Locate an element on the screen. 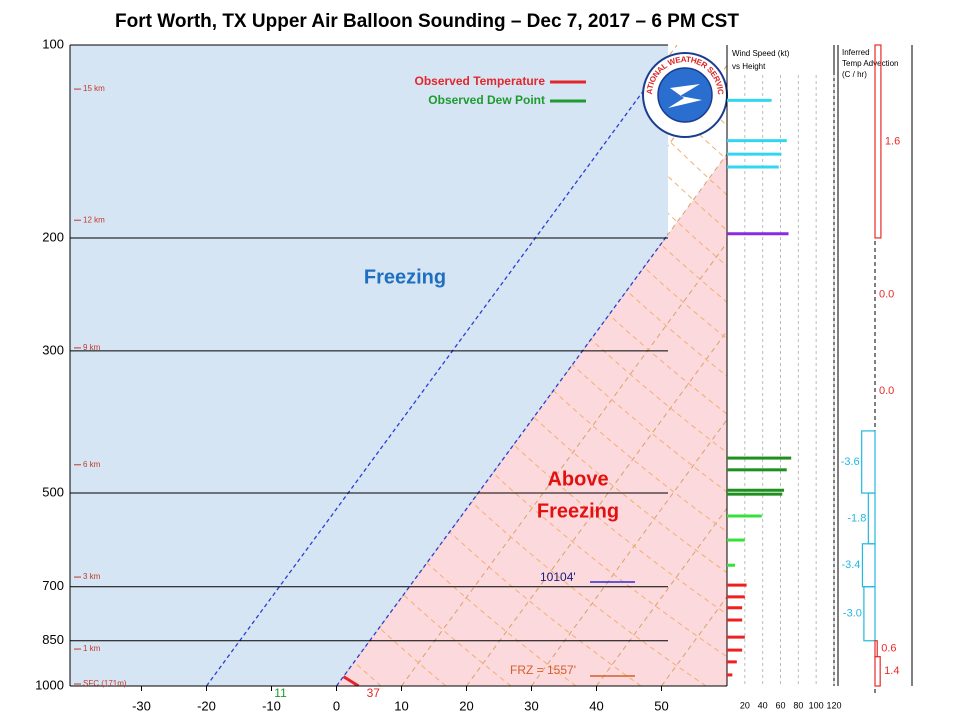  logo-center is located at coordinates (685, 95).